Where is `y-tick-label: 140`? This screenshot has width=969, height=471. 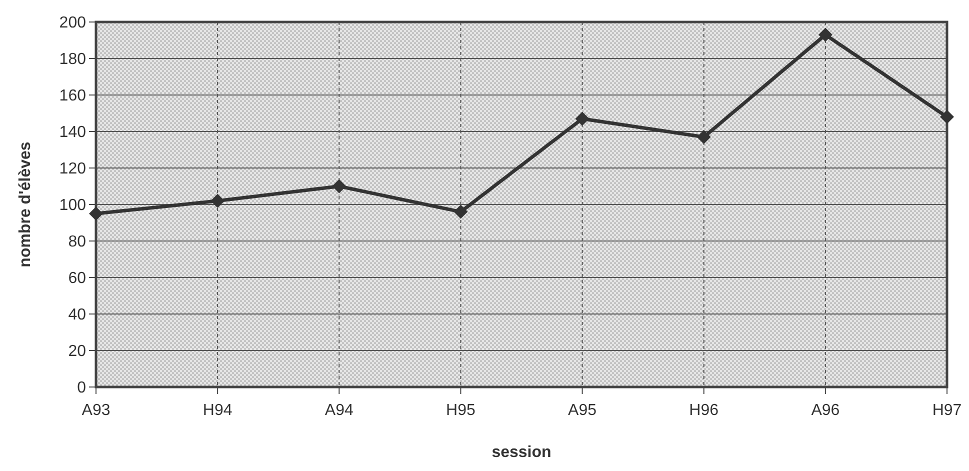
y-tick-label: 140 is located at coordinates (72, 133).